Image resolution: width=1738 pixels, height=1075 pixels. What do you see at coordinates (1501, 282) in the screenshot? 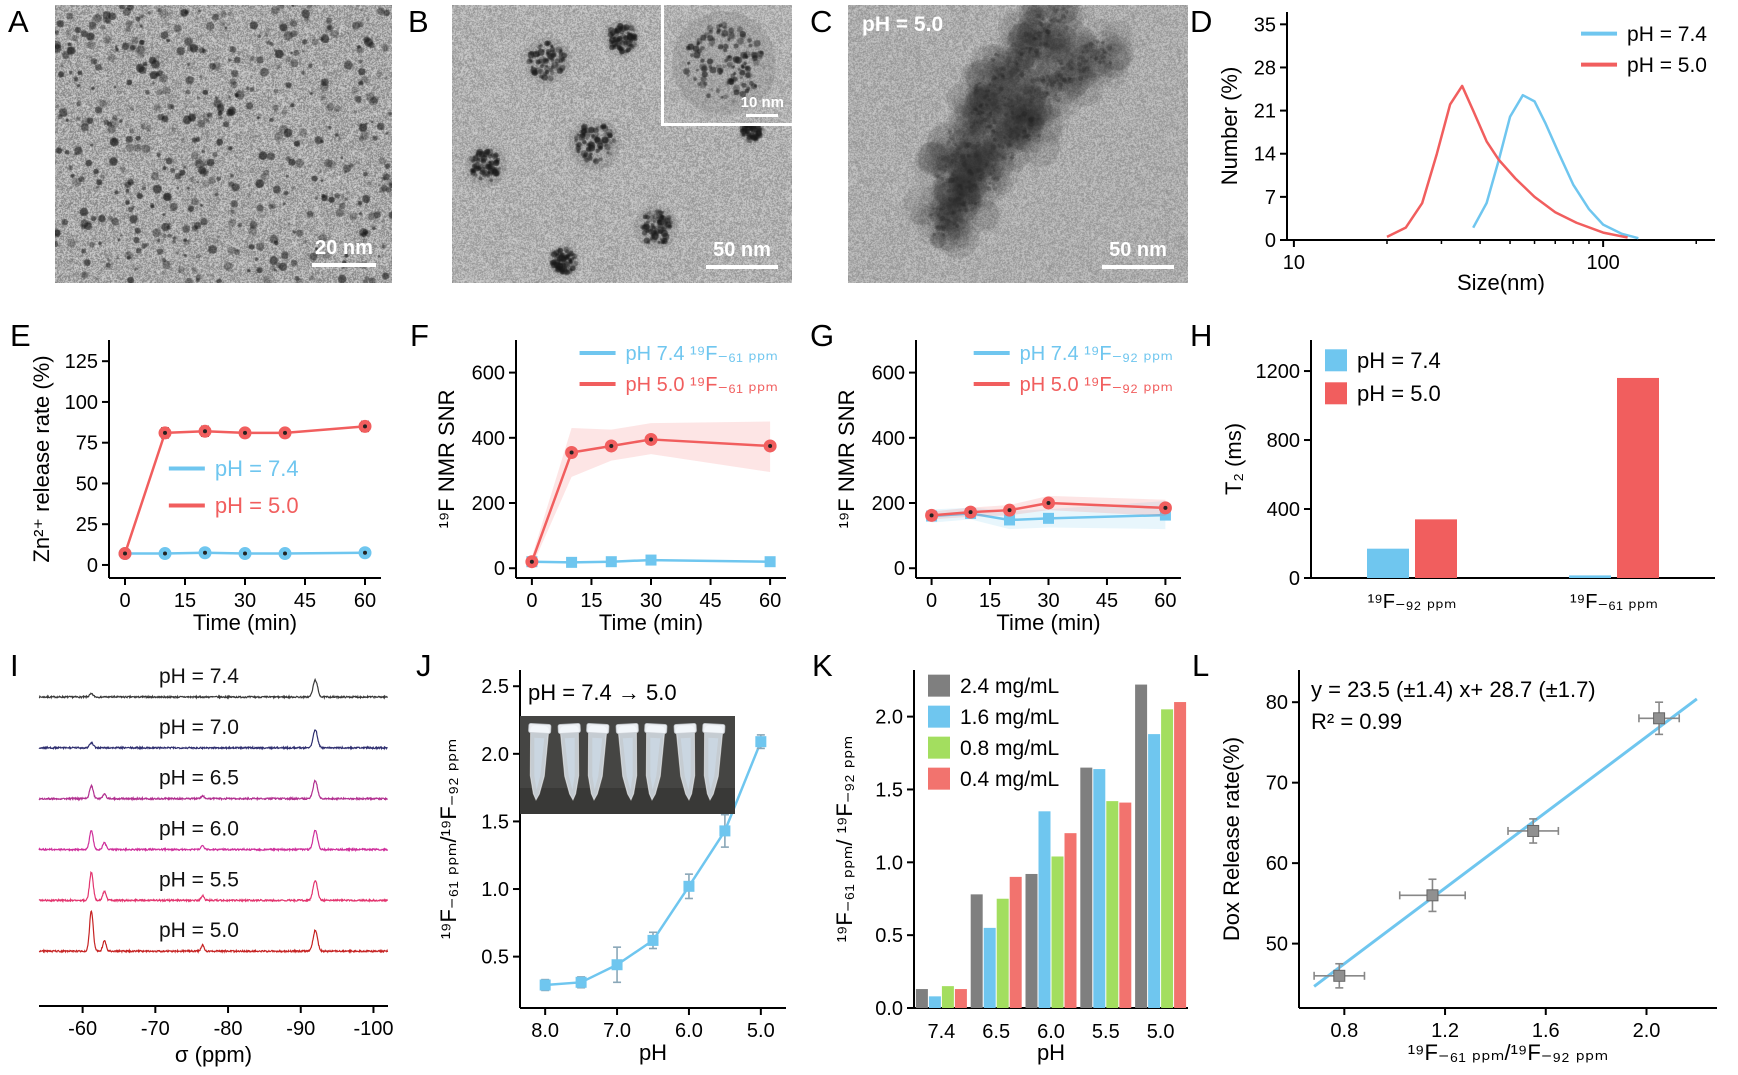
I see `svg-text: Size(nm)` at bounding box center [1501, 282].